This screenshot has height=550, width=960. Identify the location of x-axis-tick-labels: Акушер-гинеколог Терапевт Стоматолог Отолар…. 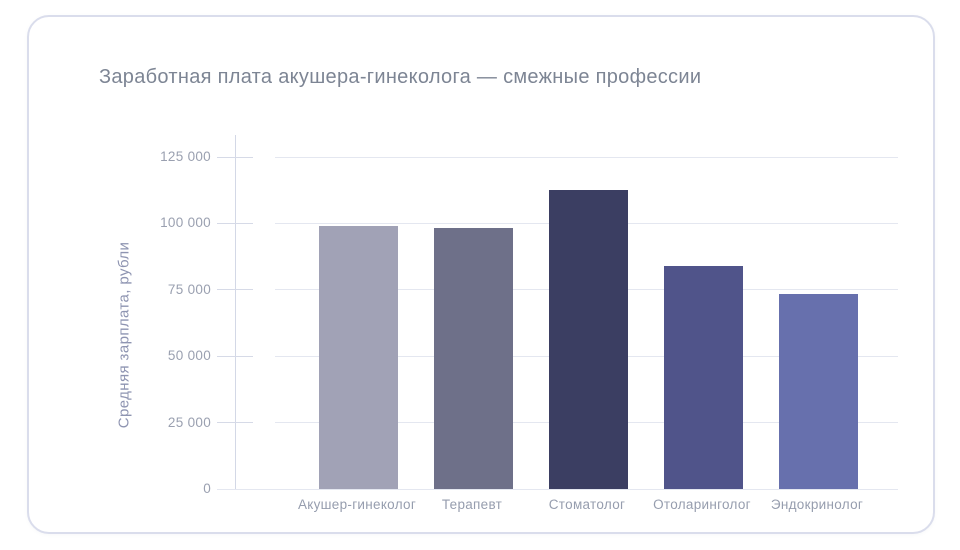
(566, 506).